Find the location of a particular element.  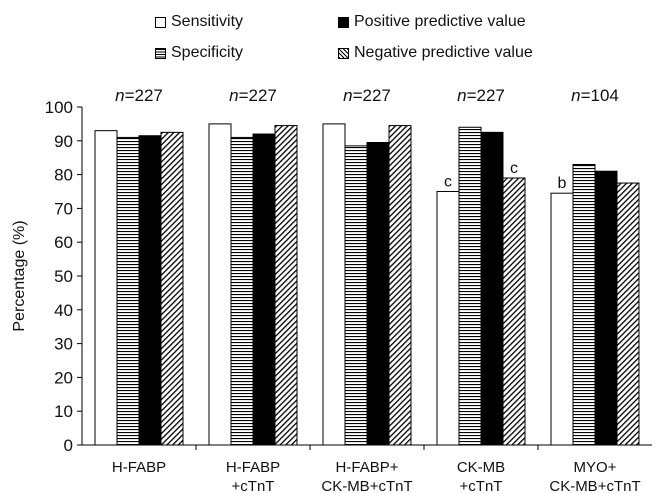

y-tick-label: 100 is located at coordinates (59, 107).